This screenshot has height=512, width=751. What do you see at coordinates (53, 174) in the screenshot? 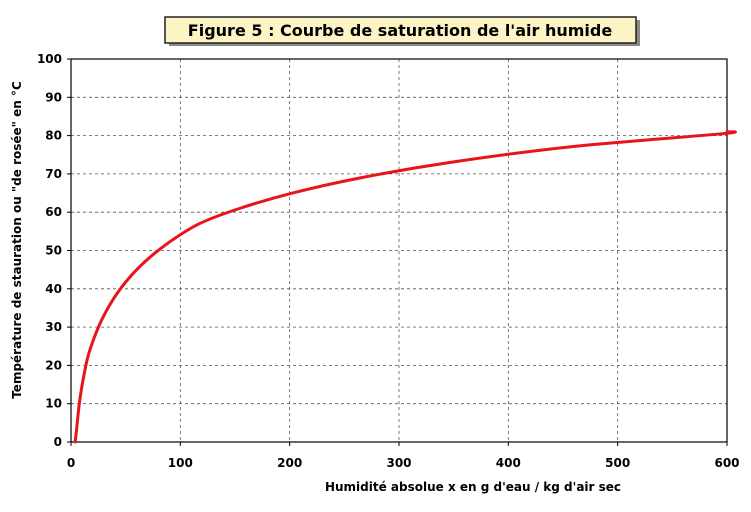
I see `y-tick-label: 70` at bounding box center [53, 174].